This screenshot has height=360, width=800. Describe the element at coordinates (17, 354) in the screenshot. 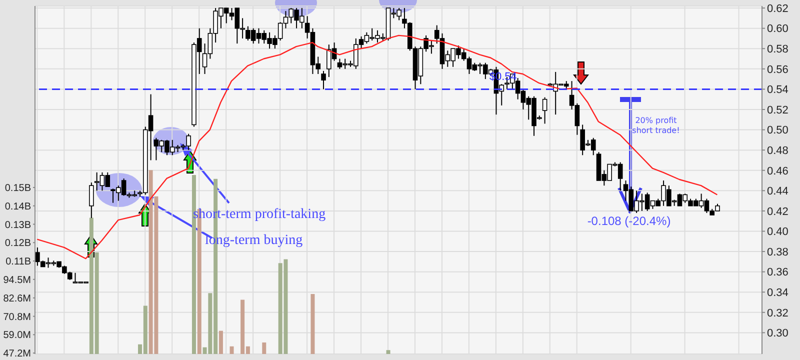

I see `y2-tick-label: 47.2M` at that location.